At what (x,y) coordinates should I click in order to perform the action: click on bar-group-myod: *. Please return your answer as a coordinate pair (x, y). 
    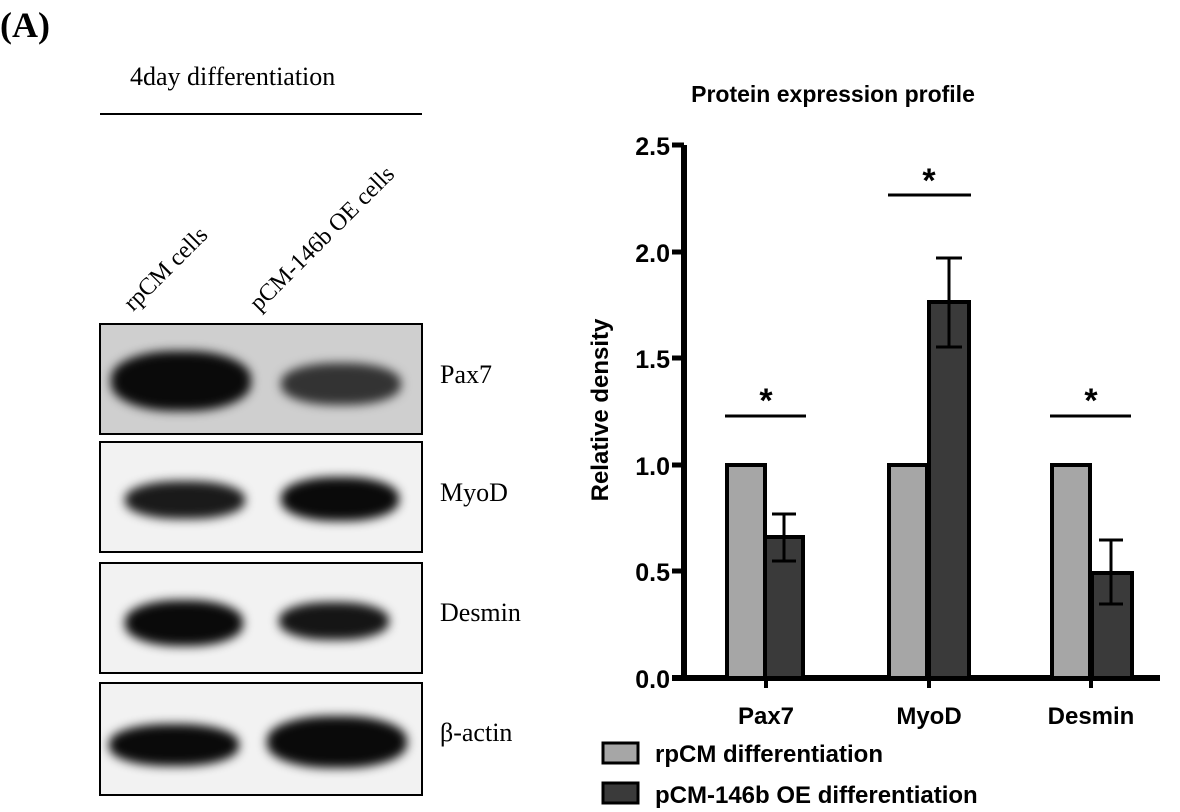
    Looking at the image, I should click on (929, 425).